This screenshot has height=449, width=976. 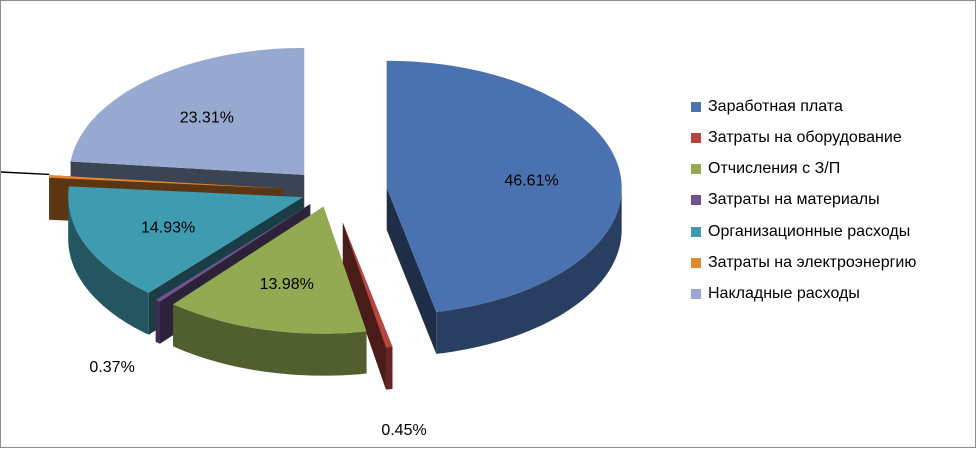 I want to click on legend-item: Организационные расходы, so click(x=831, y=231).